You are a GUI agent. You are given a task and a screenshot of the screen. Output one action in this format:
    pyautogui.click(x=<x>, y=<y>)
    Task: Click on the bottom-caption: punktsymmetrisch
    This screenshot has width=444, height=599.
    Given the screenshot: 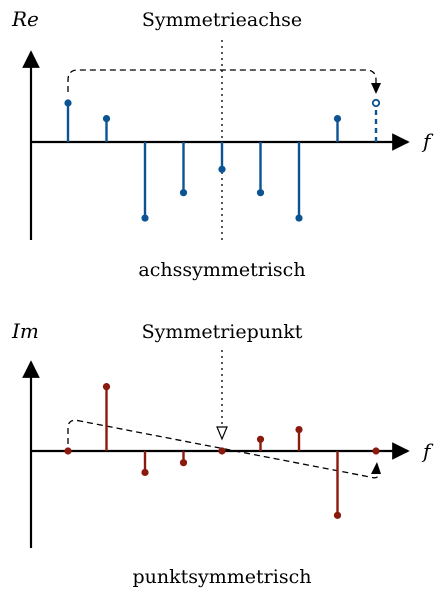 What is the action you would take?
    pyautogui.click(x=222, y=577)
    